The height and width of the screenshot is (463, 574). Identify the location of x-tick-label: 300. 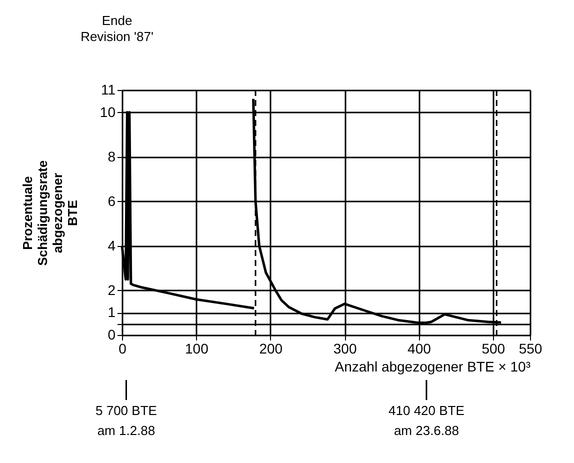
(345, 348).